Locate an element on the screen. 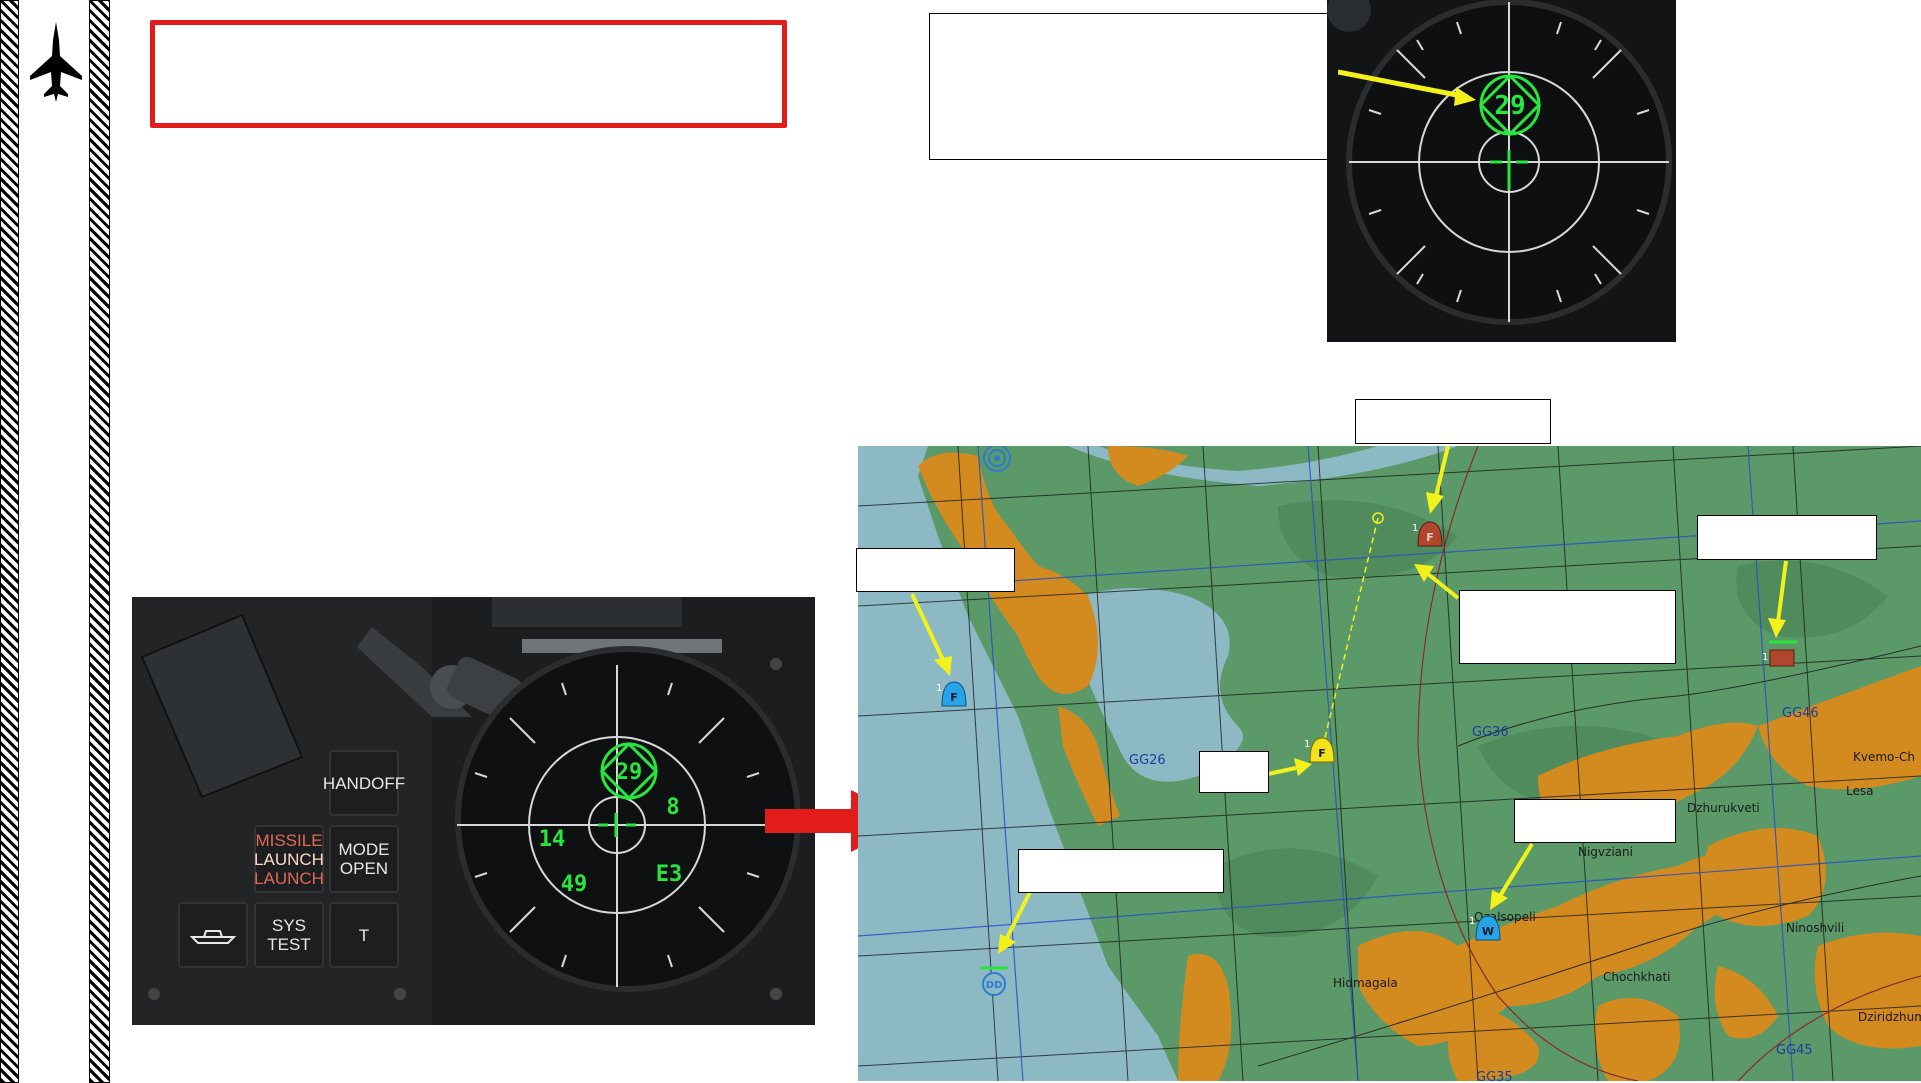 This screenshot has width=1921, height=1083. t-button: T is located at coordinates (364, 935).